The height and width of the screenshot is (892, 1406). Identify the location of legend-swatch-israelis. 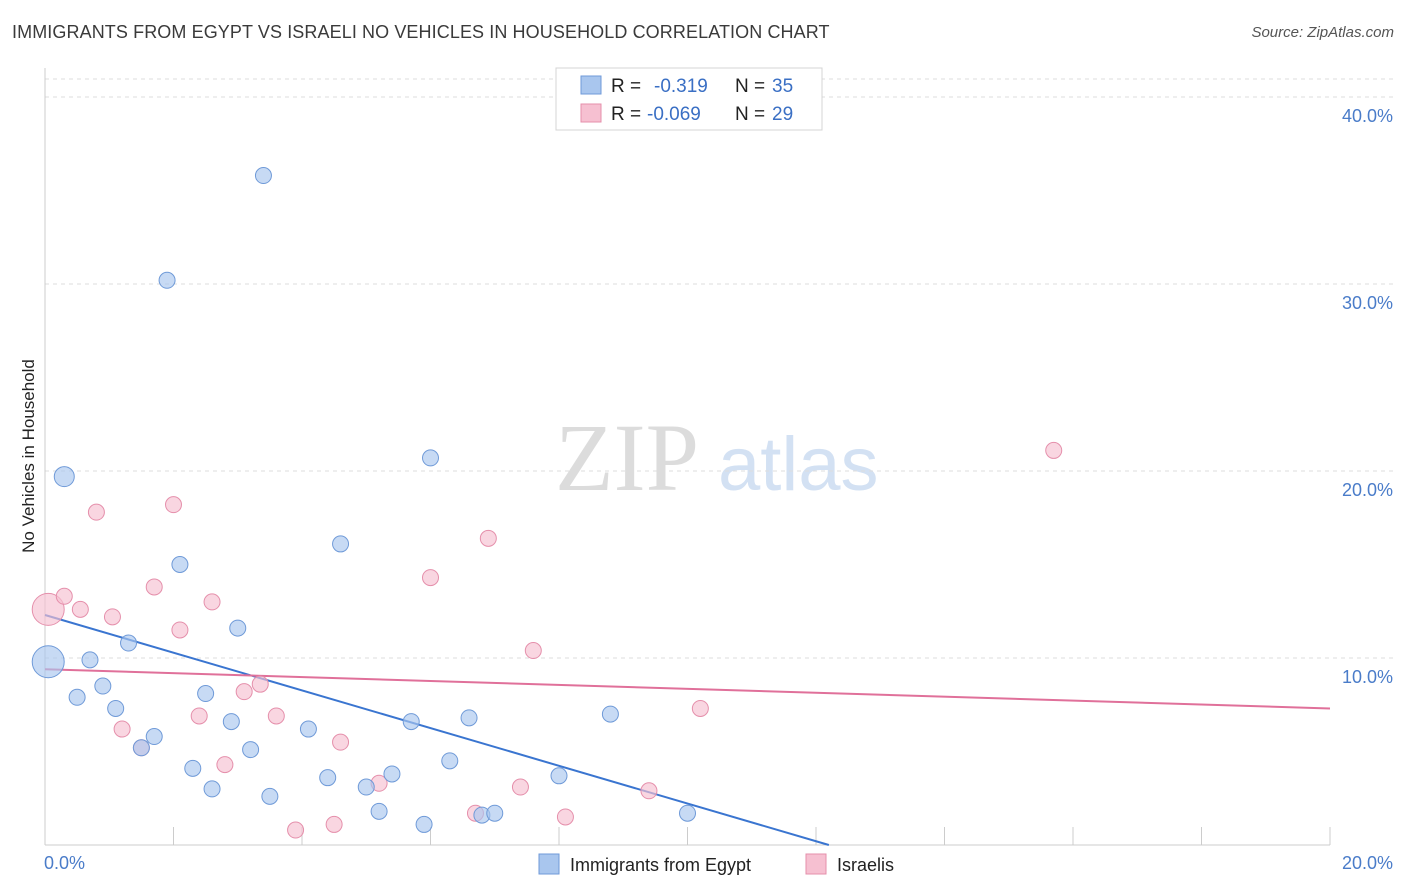
(591, 113).